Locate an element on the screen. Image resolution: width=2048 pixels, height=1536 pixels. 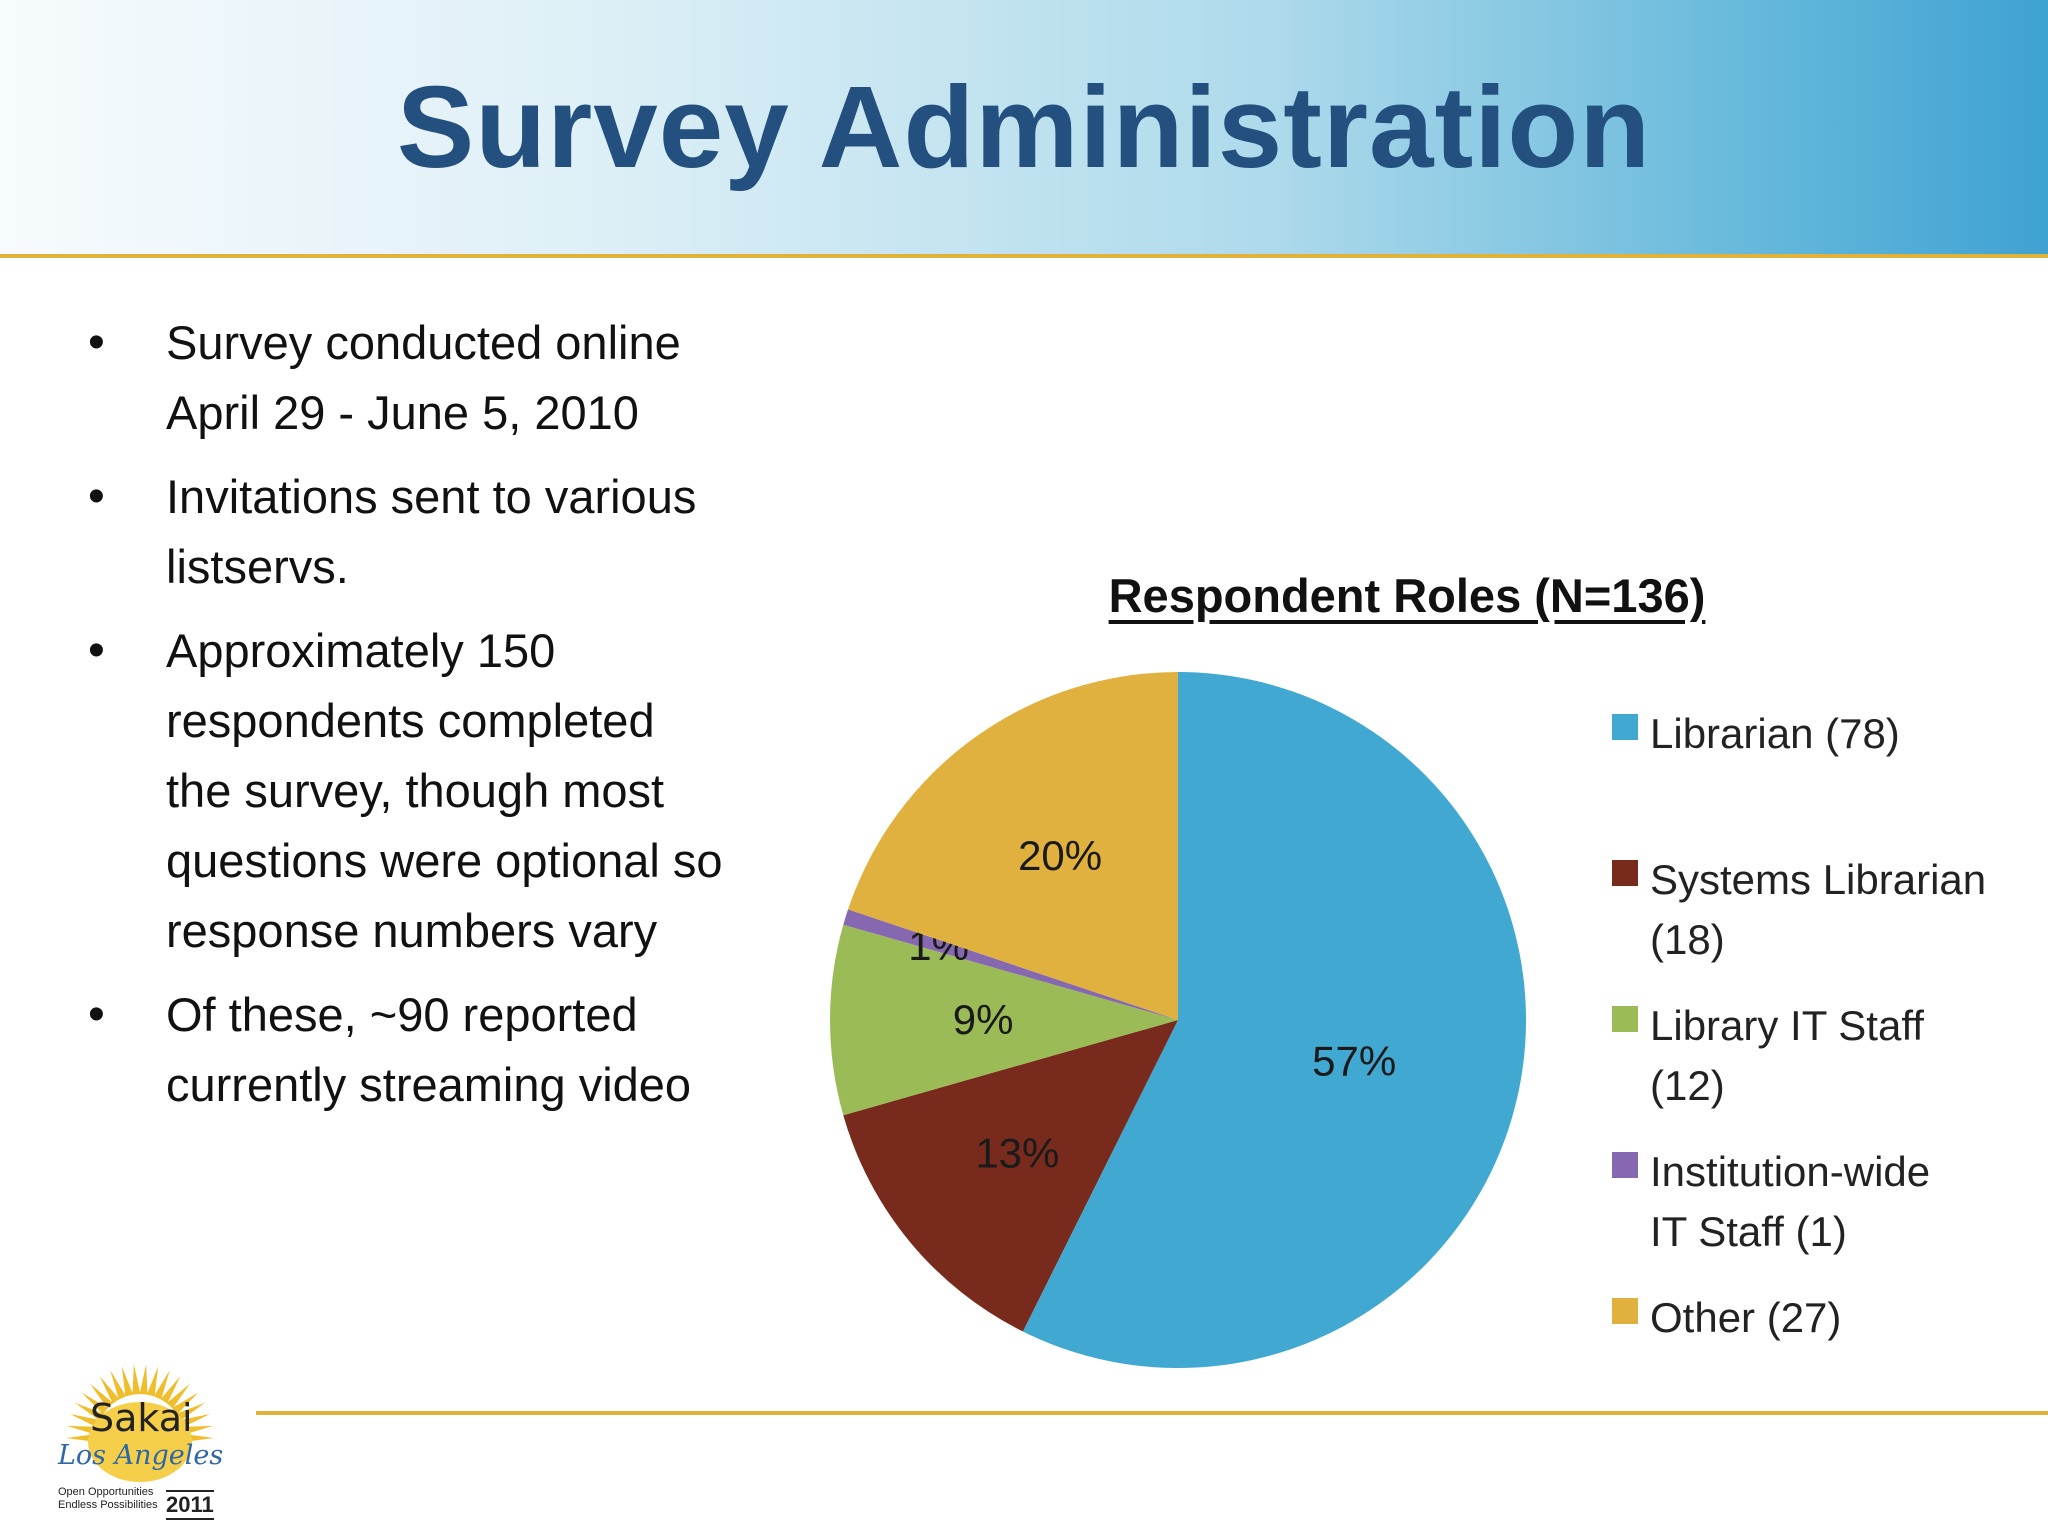
legend-label-line: (18) is located at coordinates (1687, 939).